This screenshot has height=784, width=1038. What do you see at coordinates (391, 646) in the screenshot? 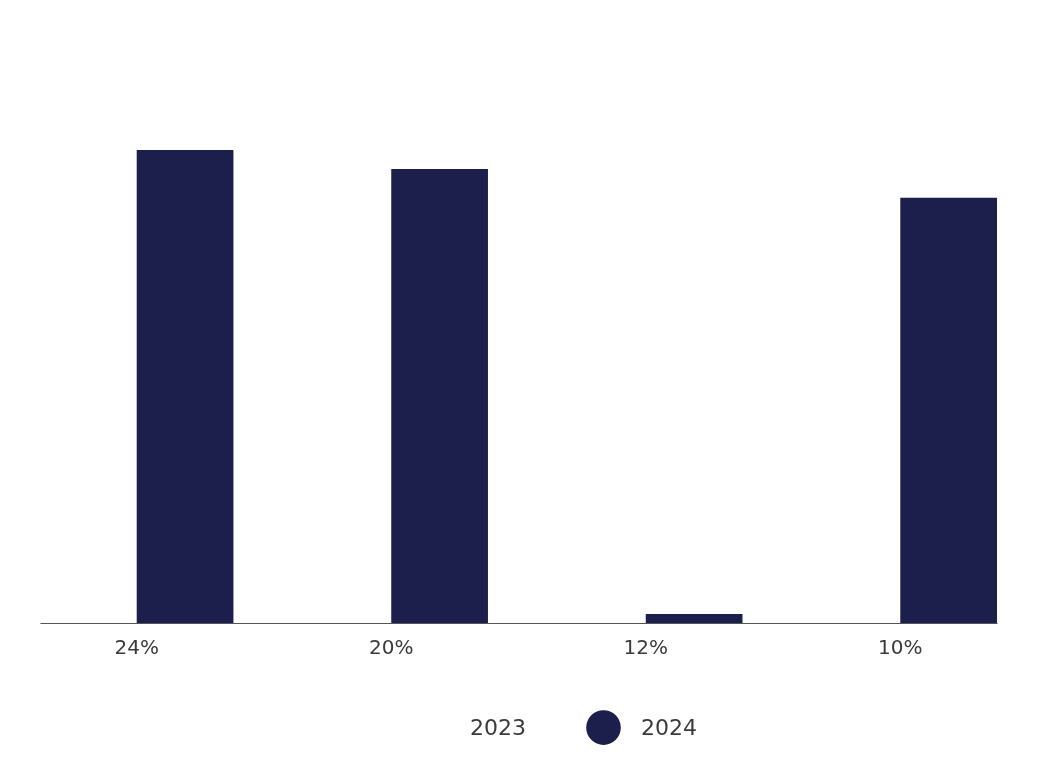
I see `x-tick-label: 20%` at bounding box center [391, 646].